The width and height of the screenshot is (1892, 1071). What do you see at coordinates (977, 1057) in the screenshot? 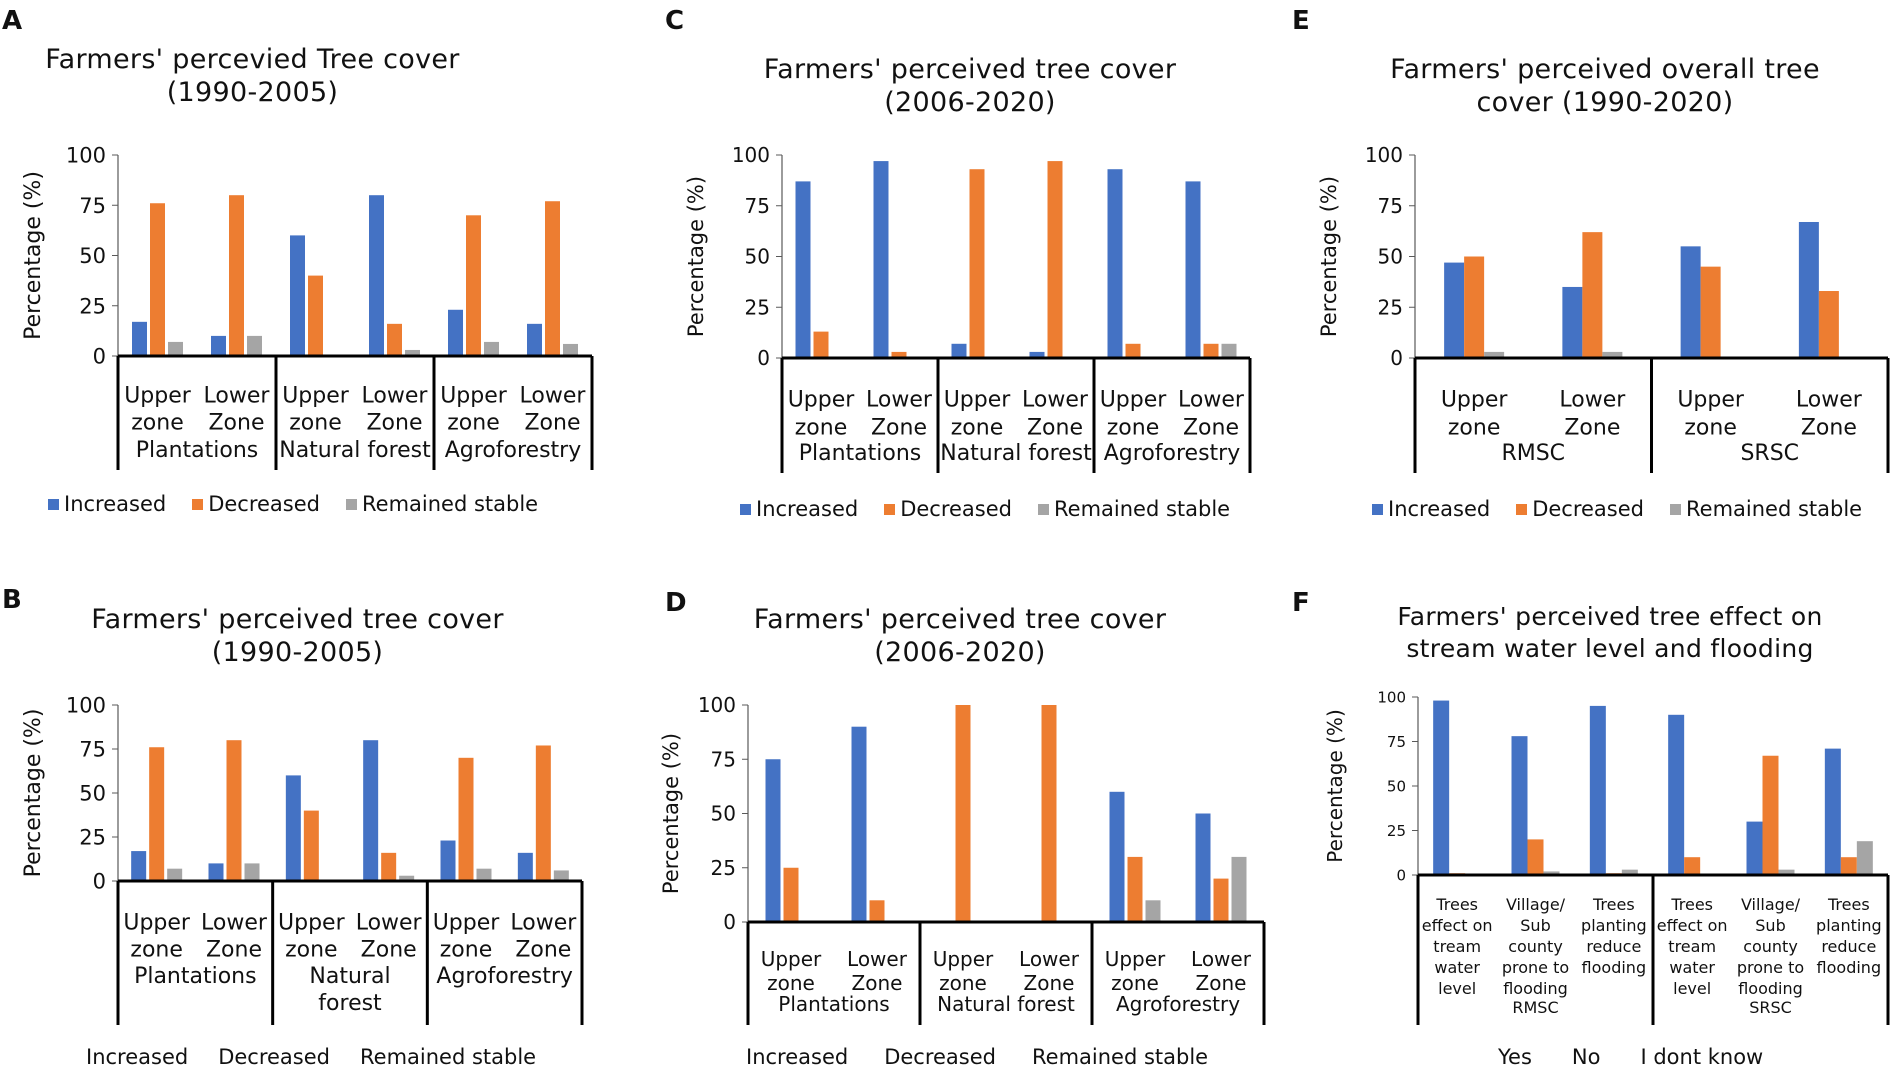
I see `legend-d: Increased Decreased Remained stable` at bounding box center [977, 1057].